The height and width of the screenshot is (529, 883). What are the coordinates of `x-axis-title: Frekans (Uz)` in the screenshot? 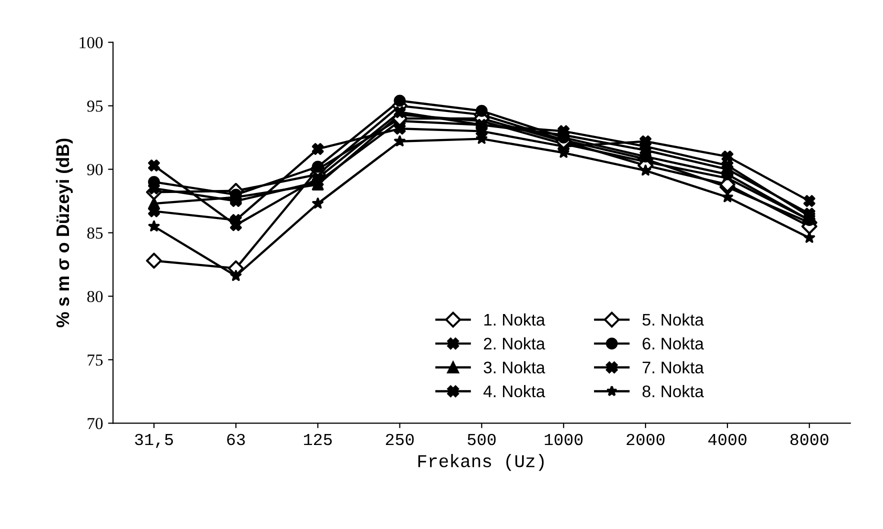 It's located at (481, 462).